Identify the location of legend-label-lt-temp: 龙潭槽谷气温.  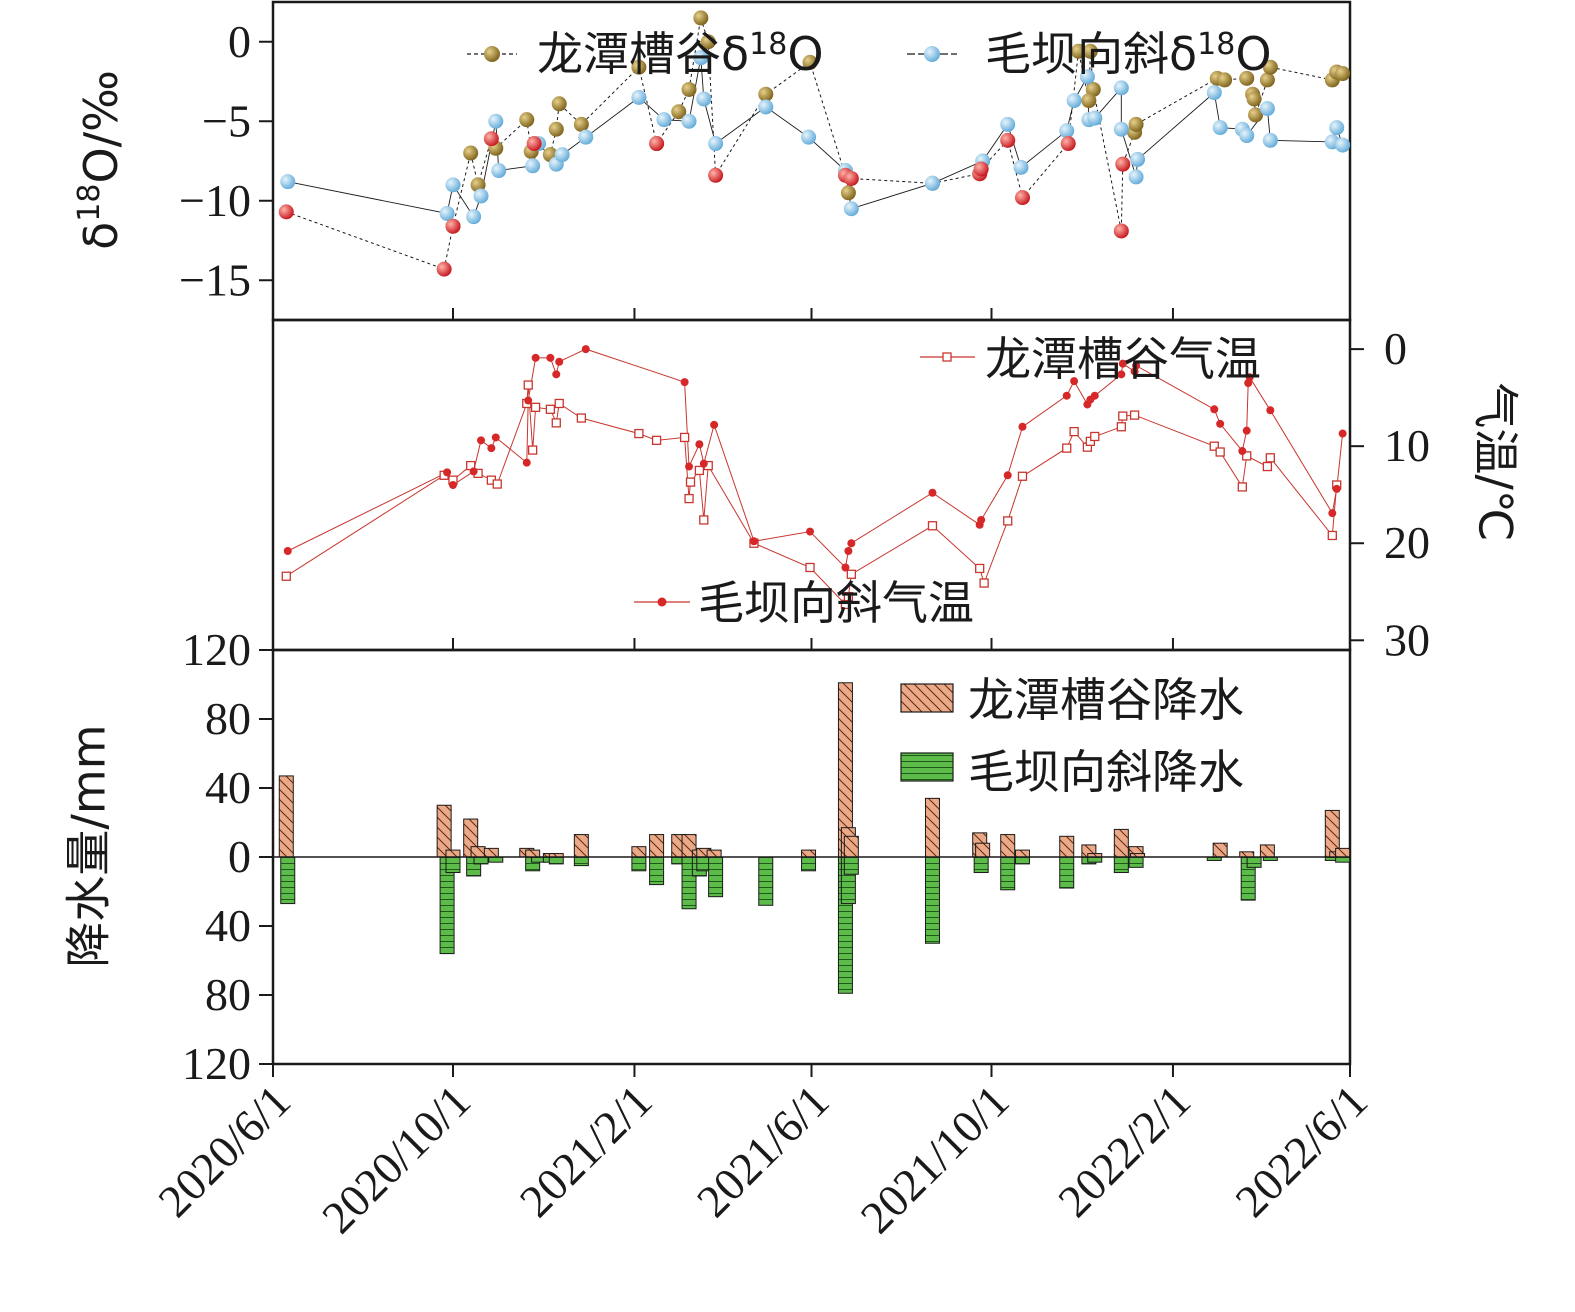
(1123, 359).